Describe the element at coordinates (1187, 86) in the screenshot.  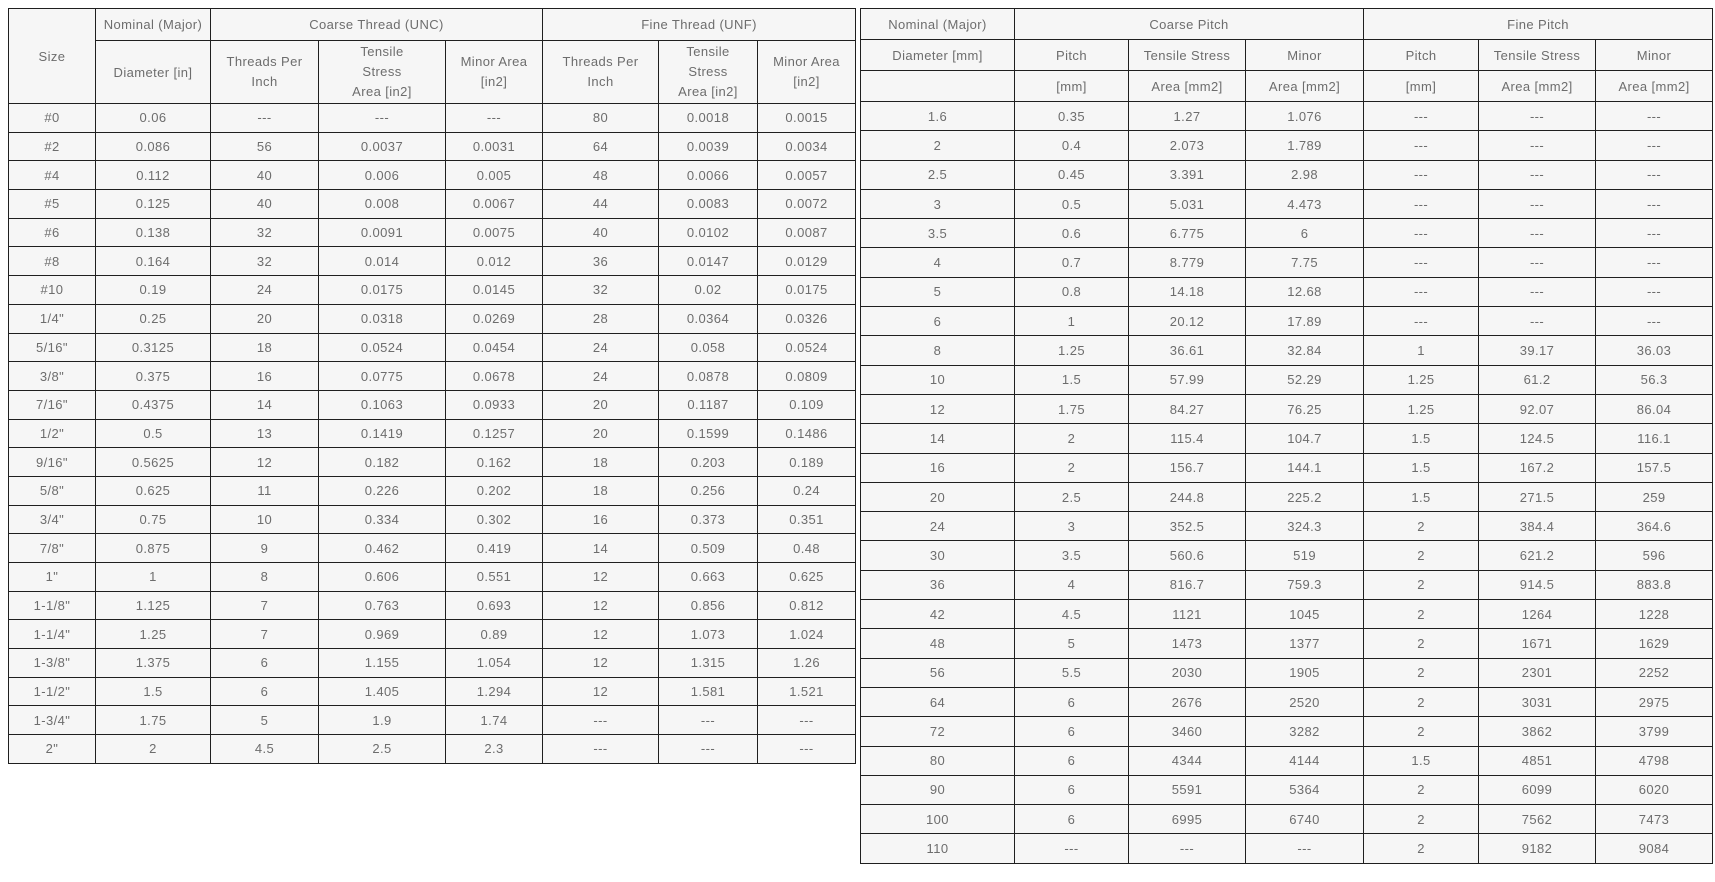
I see `col-header-coarse-tensile-area-unit: Area [mm2]` at that location.